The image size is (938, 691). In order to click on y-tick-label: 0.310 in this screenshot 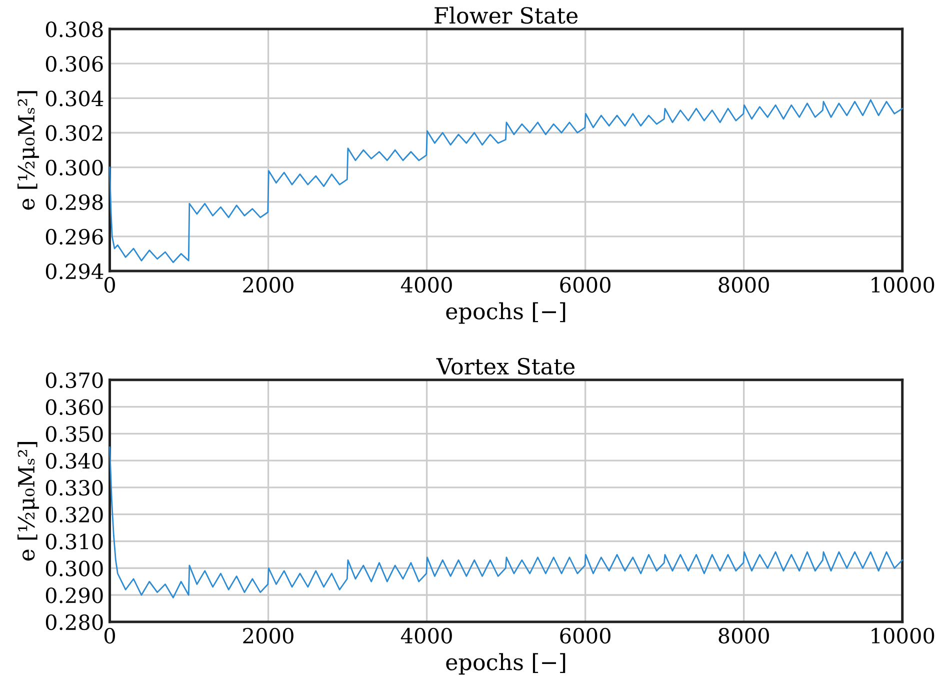, I will do `click(74, 542)`.